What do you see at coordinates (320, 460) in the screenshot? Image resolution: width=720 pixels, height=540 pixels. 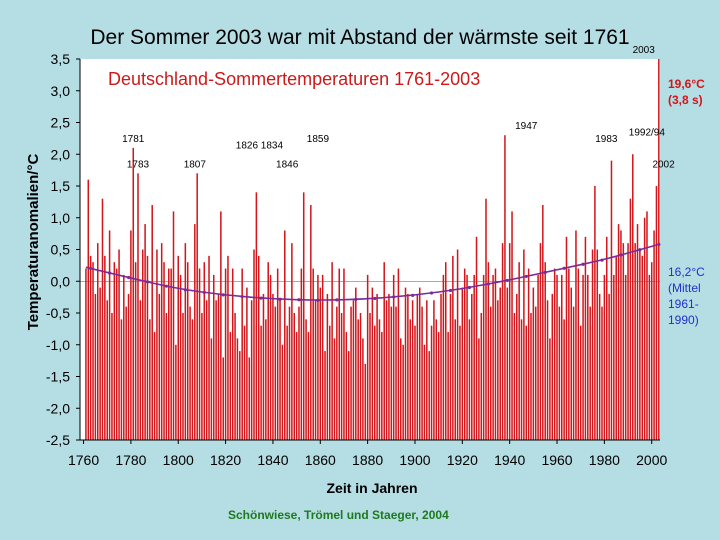 I see `x-tick-label: 1860` at bounding box center [320, 460].